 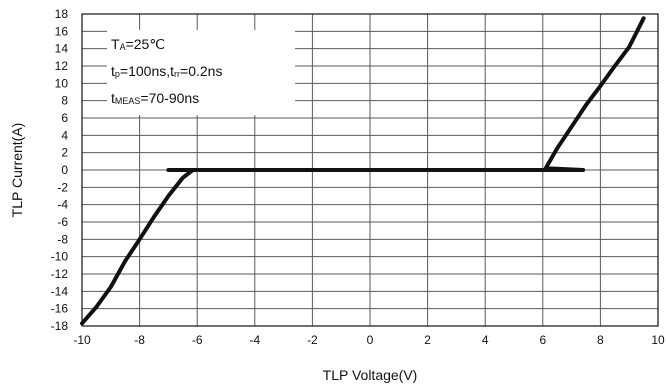 What do you see at coordinates (201, 45) in the screenshot?
I see `ta-annotation: TA=25℃` at bounding box center [201, 45].